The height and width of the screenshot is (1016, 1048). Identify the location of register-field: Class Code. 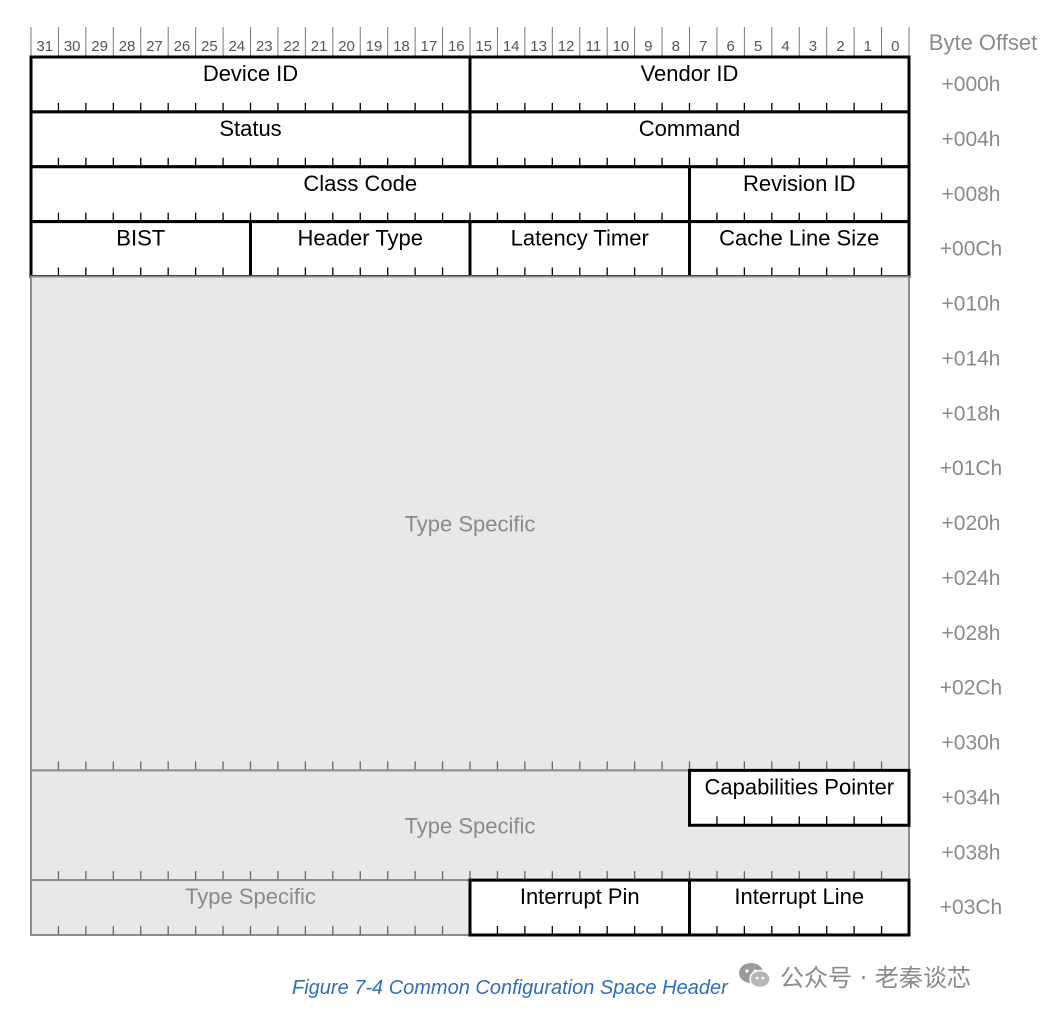
(360, 194).